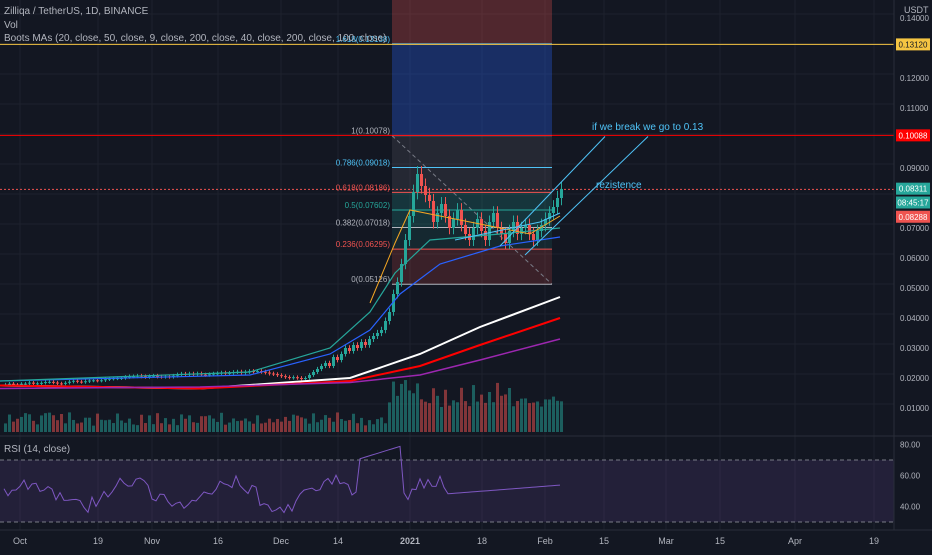 The width and height of the screenshot is (932, 555). Describe the element at coordinates (218, 541) in the screenshot. I see `time-tick-label: 16` at that location.